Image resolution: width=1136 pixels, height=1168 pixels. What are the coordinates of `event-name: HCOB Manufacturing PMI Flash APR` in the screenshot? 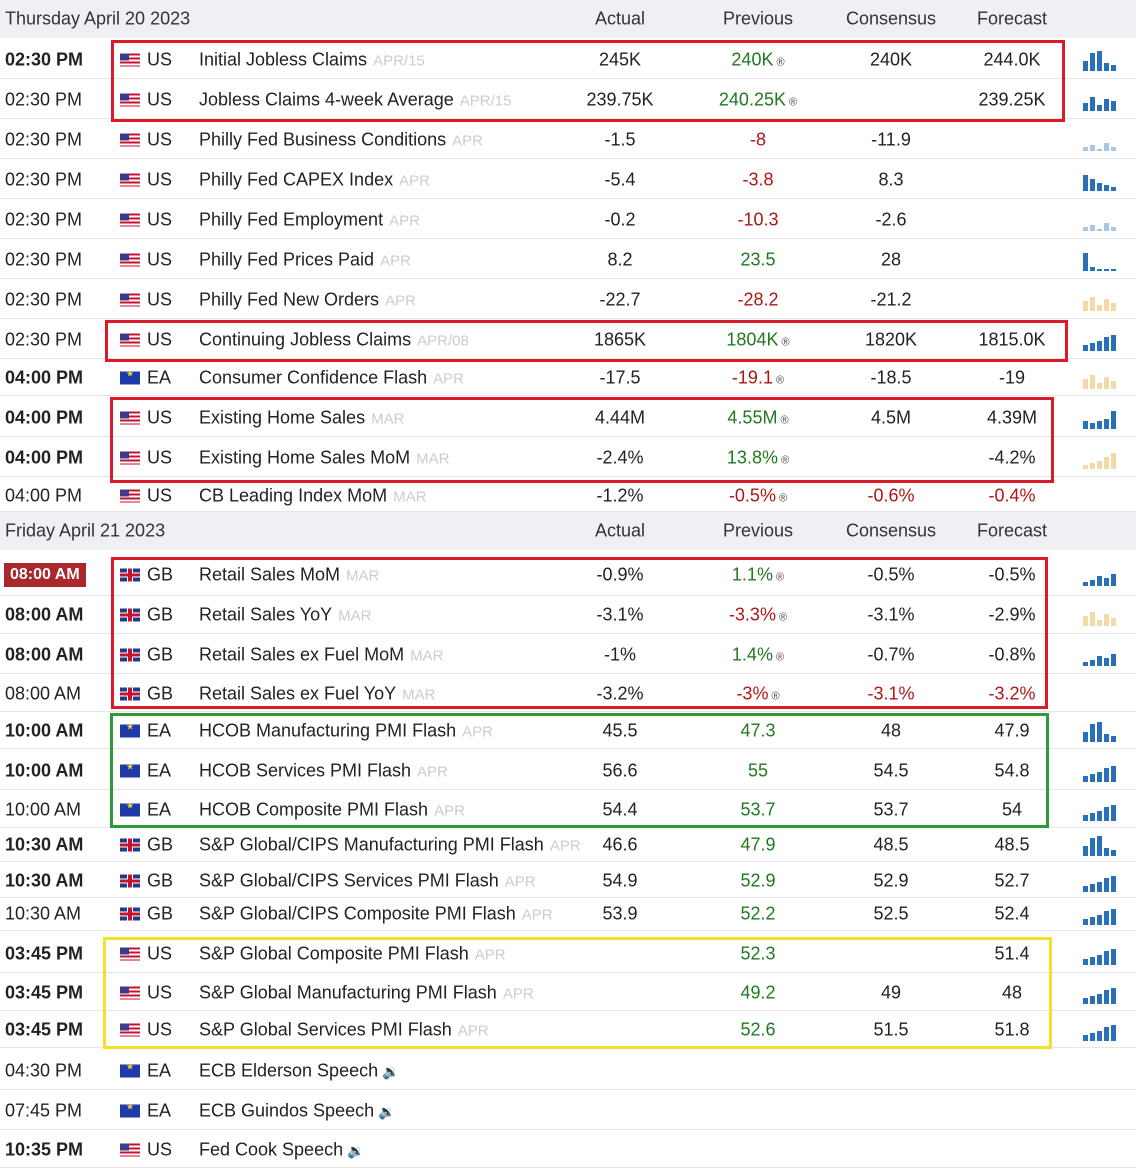 It's located at (346, 730).